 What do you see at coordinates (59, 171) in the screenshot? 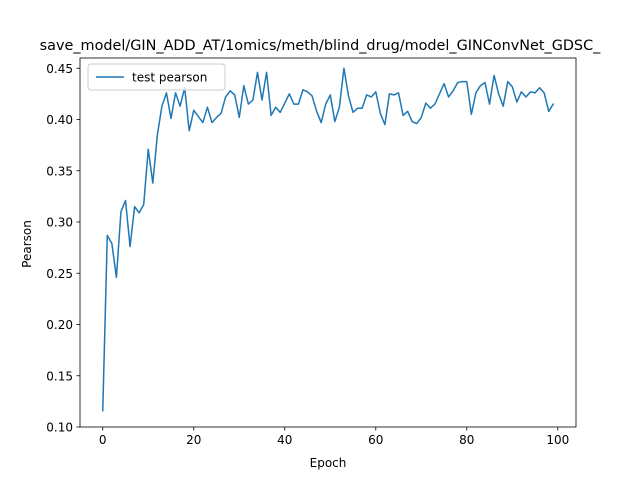
I see `y-tick-label: 0.35` at bounding box center [59, 171].